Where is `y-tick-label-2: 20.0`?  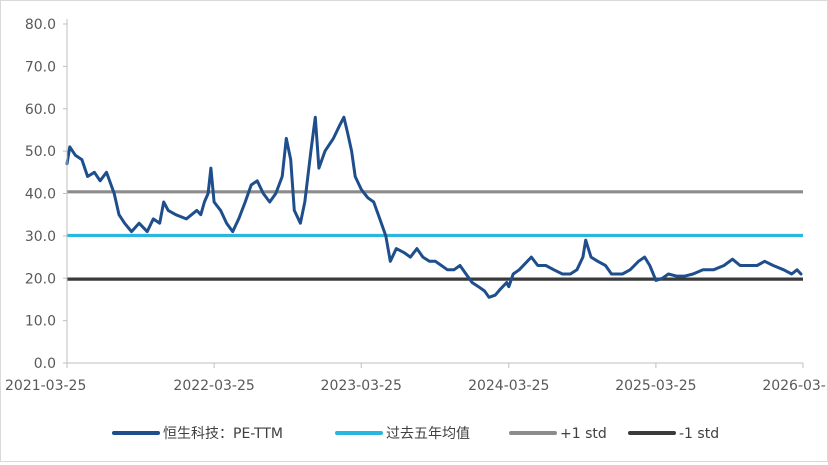 y-tick-label-2: 20.0 is located at coordinates (40, 279).